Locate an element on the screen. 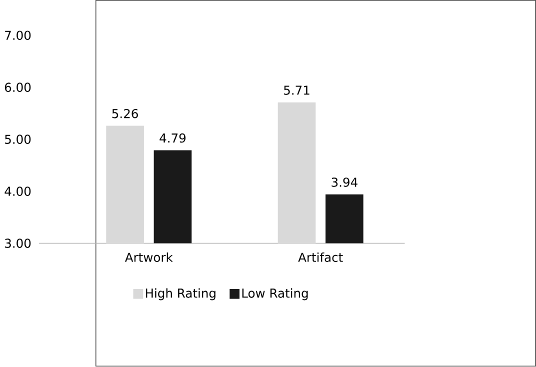 The width and height of the screenshot is (536, 367). legend-label: High Rating is located at coordinates (181, 294).